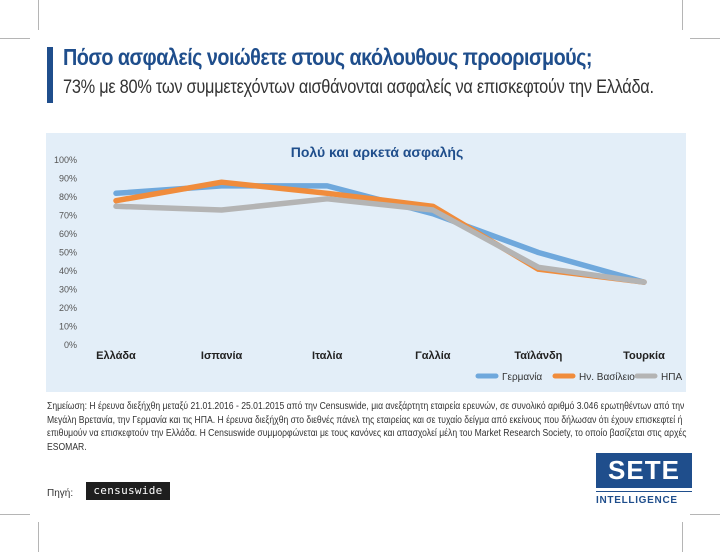 Image resolution: width=720 pixels, height=552 pixels. I want to click on x-tick-label: Τουρκία, so click(644, 356).